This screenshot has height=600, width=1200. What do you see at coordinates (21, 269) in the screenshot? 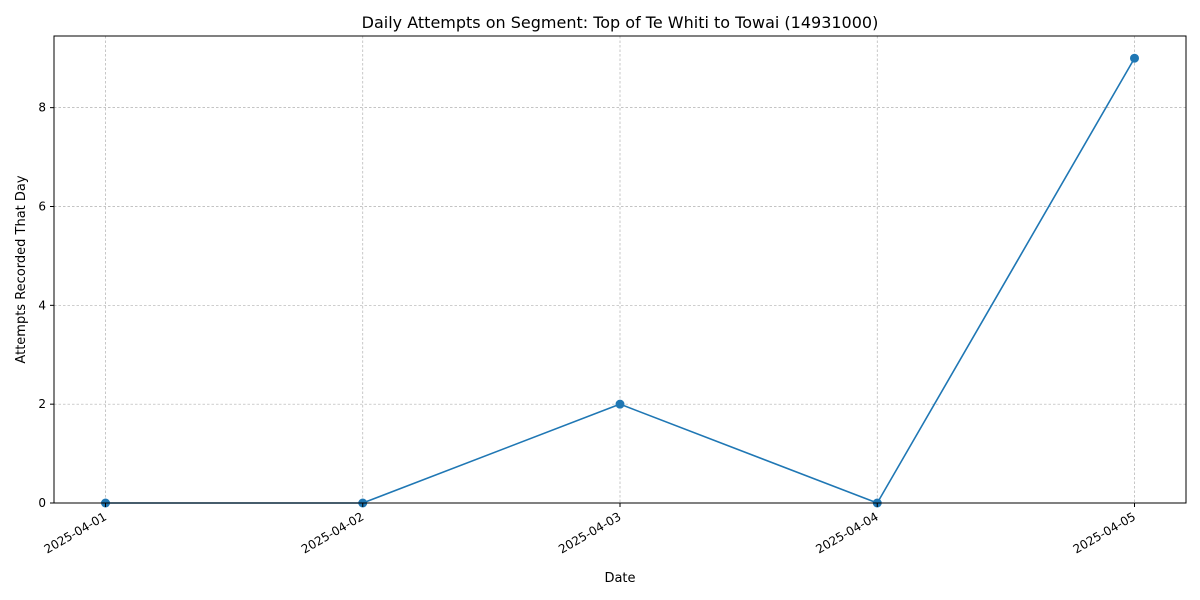
I see `y-axis-label: Attempts Recorded That Day` at bounding box center [21, 269].